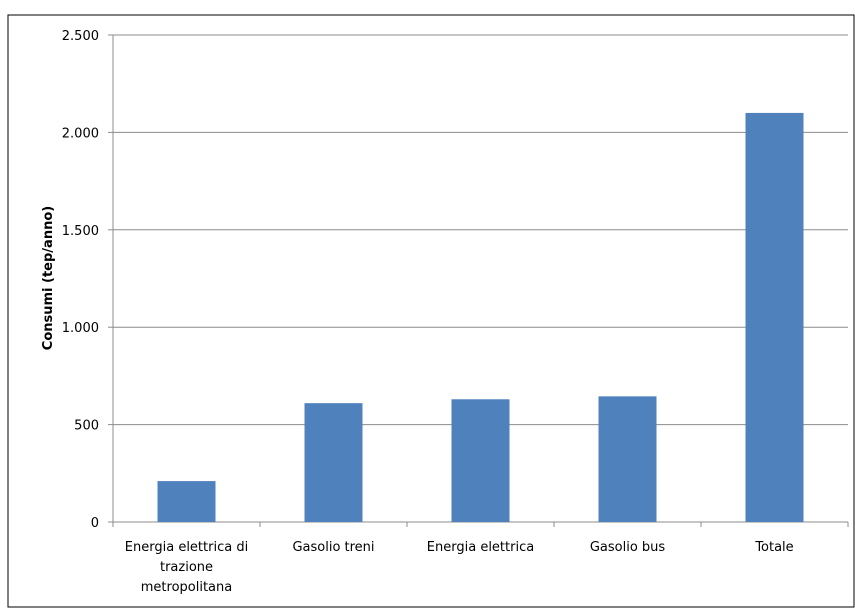 Image resolution: width=855 pixels, height=608 pixels. I want to click on y-tick-label: 1.500, so click(80, 231).